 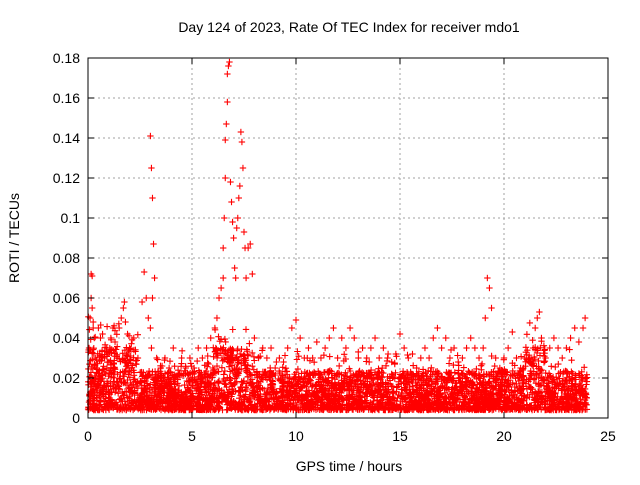 What do you see at coordinates (66, 58) in the screenshot?
I see `y-tick-label: 0.18` at bounding box center [66, 58].